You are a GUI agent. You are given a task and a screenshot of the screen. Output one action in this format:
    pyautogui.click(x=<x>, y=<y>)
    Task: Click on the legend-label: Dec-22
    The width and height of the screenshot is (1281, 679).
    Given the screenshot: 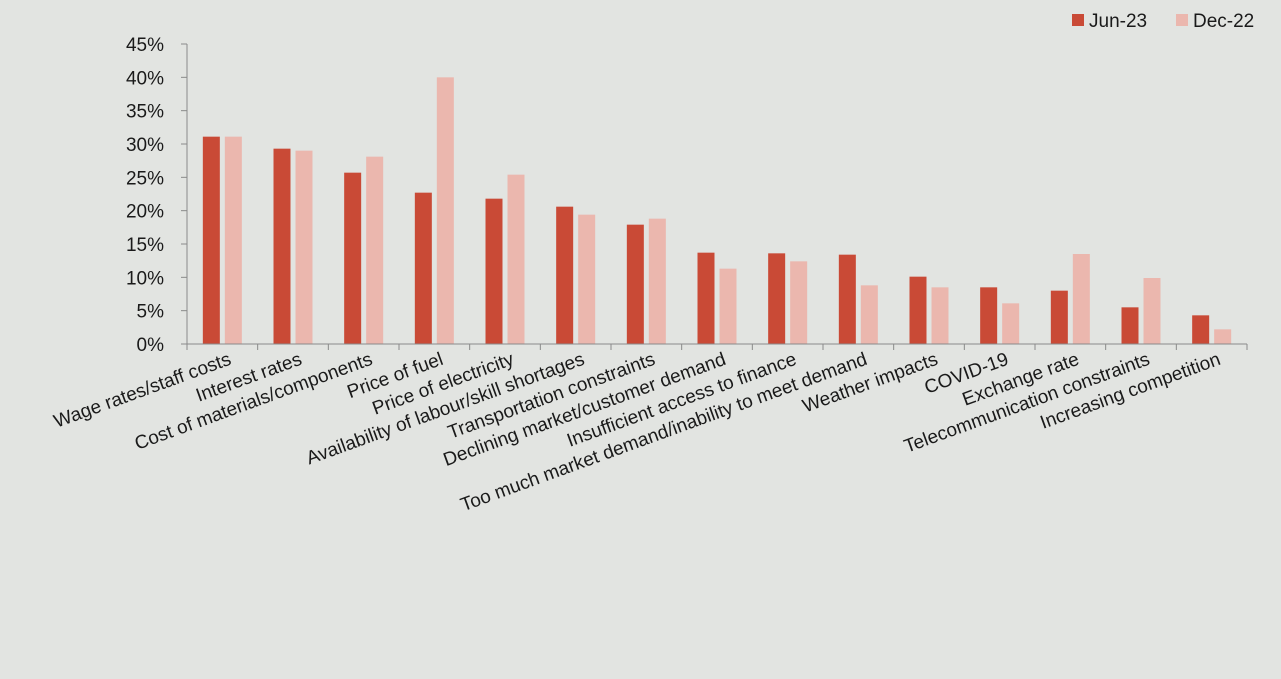 What is the action you would take?
    pyautogui.click(x=1223, y=21)
    